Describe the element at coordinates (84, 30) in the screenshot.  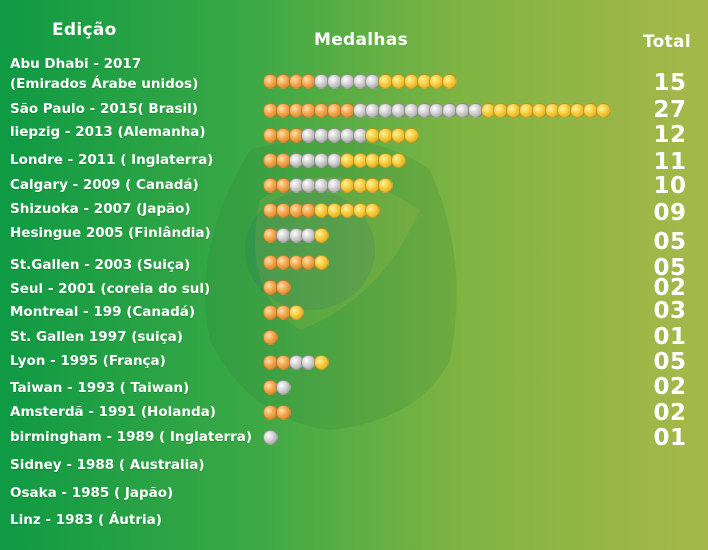
I see `edition-header: Edição` at that location.